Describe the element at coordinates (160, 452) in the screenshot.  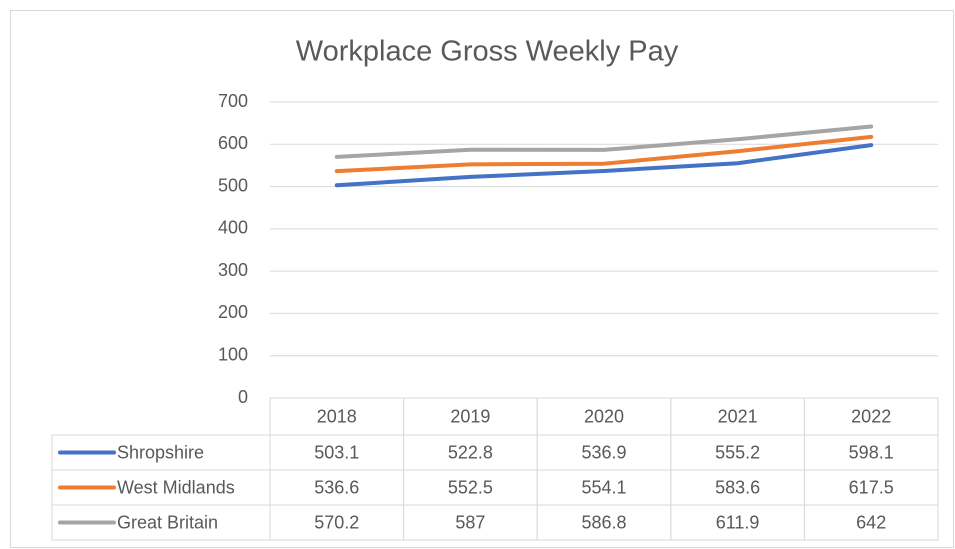
I see `legend-label: Shropshire` at that location.